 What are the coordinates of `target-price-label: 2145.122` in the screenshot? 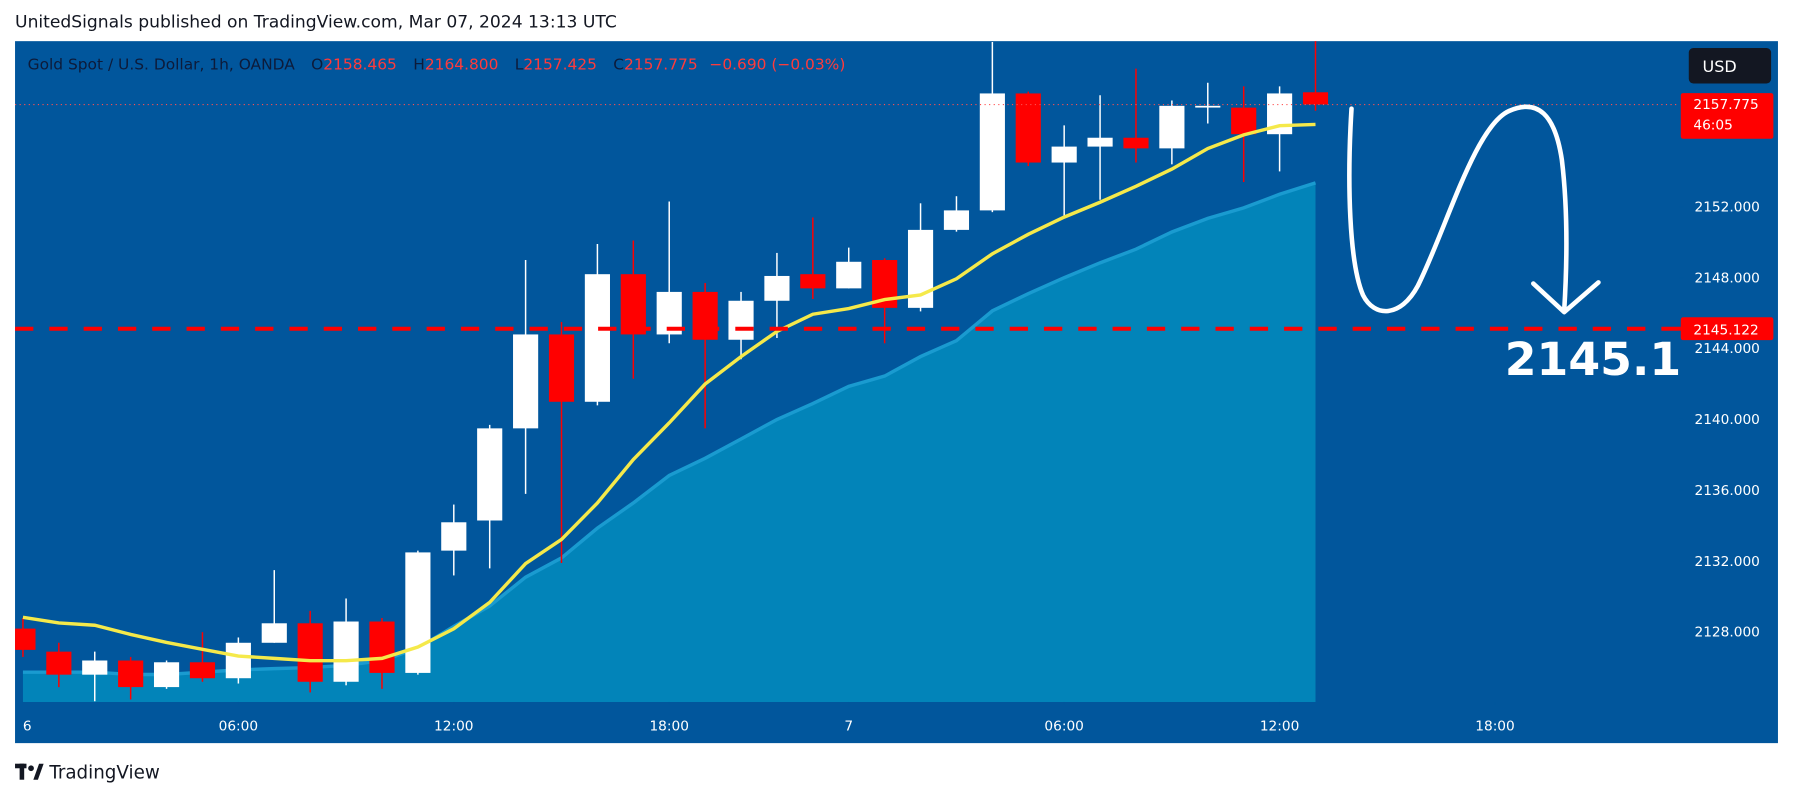 It's located at (1725, 330).